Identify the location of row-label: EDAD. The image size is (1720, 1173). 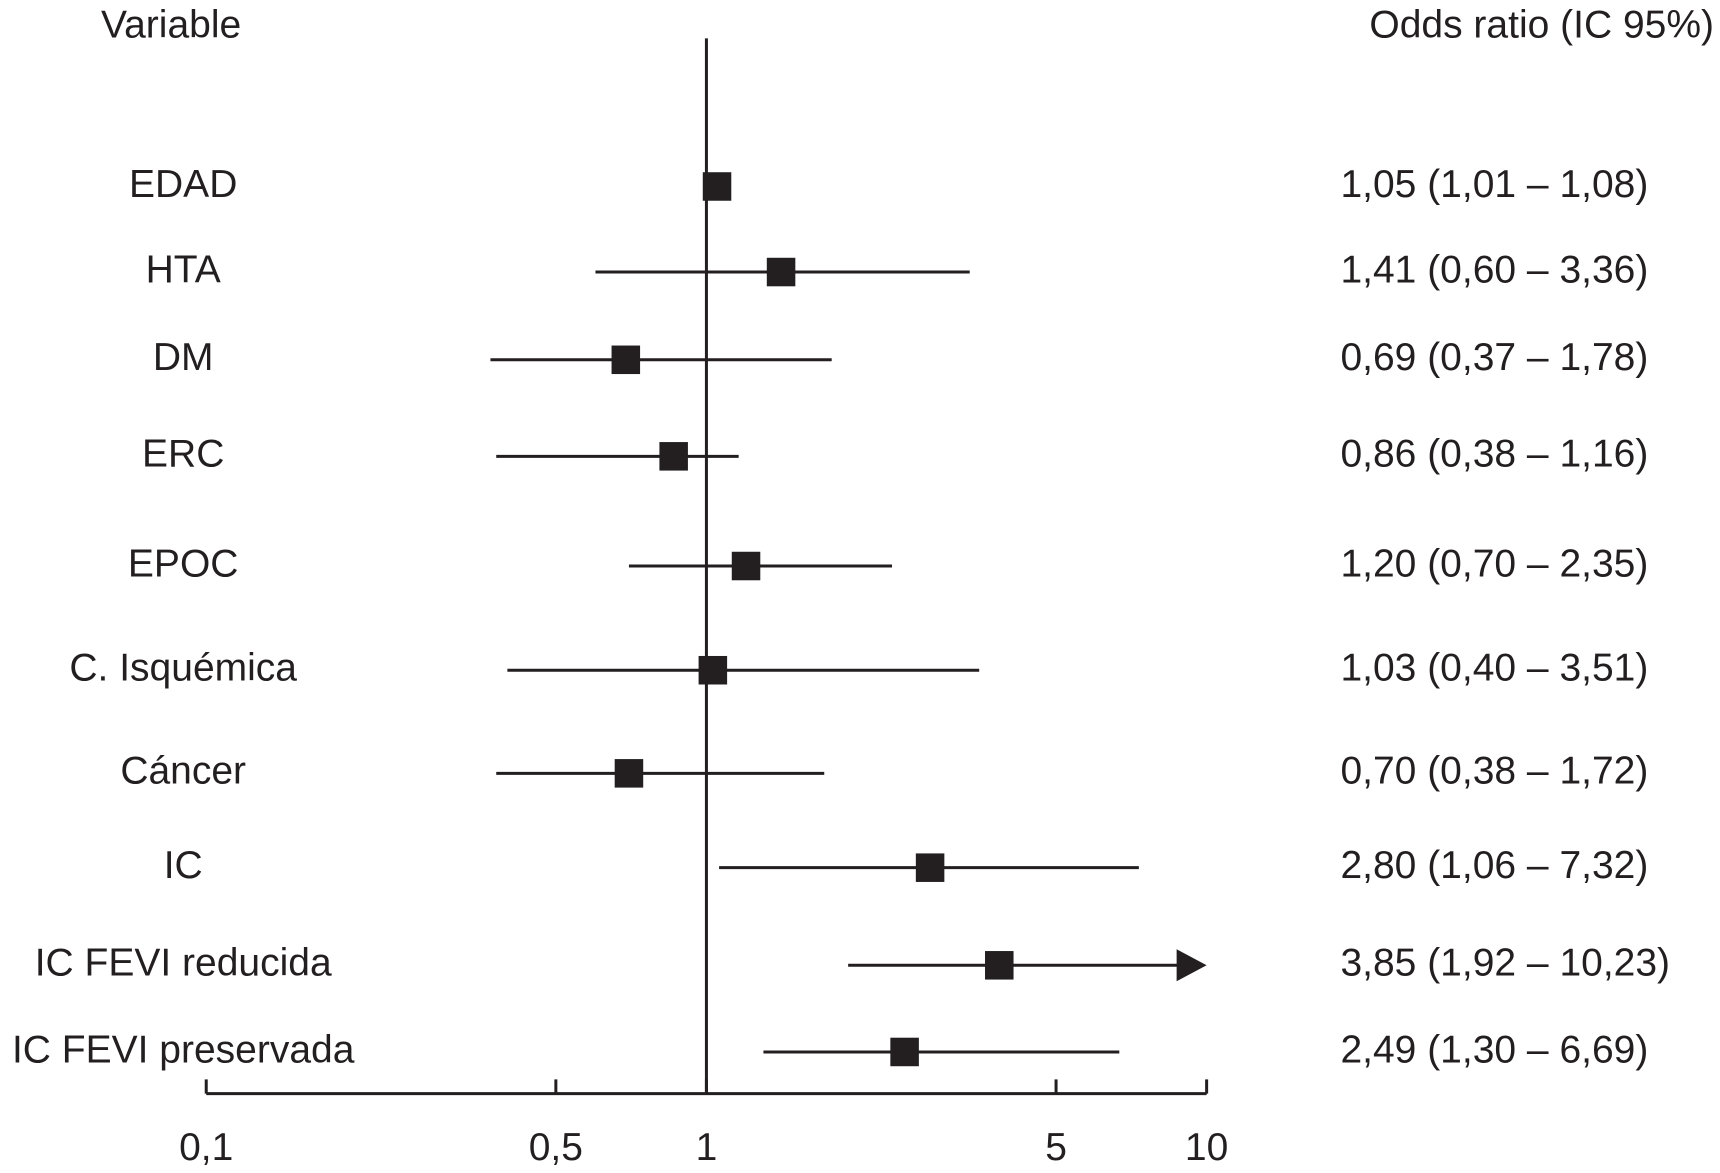
(183, 184).